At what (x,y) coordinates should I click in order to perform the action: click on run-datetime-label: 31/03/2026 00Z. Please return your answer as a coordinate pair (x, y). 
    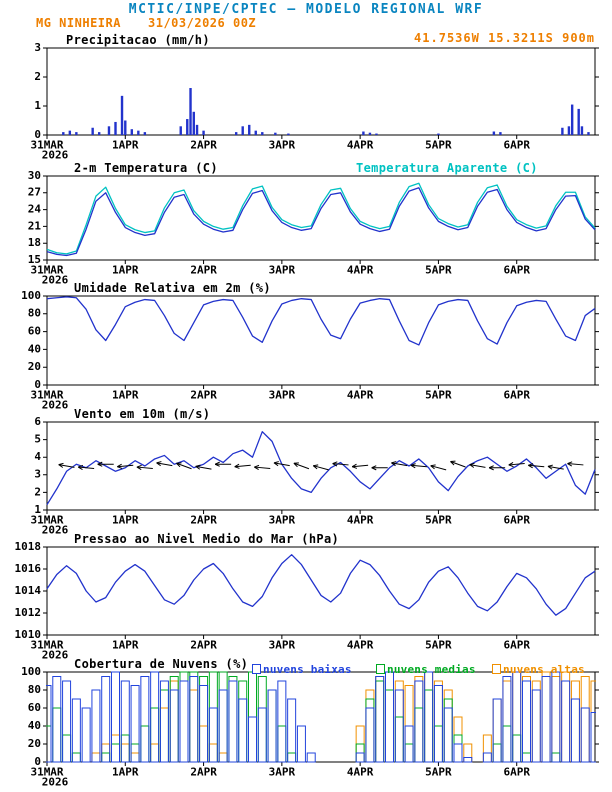
    Looking at the image, I should click on (202, 23).